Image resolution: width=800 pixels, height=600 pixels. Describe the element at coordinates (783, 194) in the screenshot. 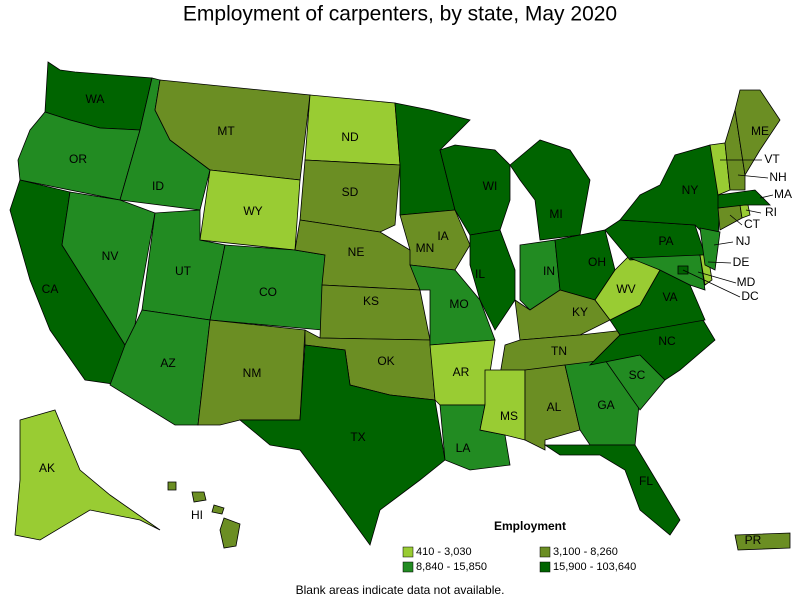

I see `state-label: MA` at that location.